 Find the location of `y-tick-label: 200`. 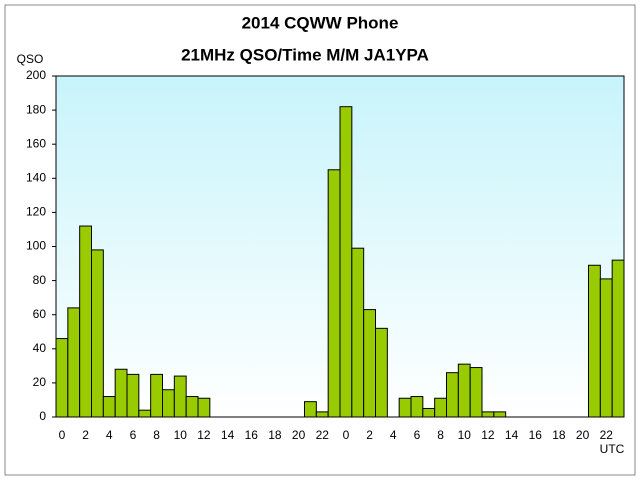

y-tick-label: 200 is located at coordinates (36, 75).